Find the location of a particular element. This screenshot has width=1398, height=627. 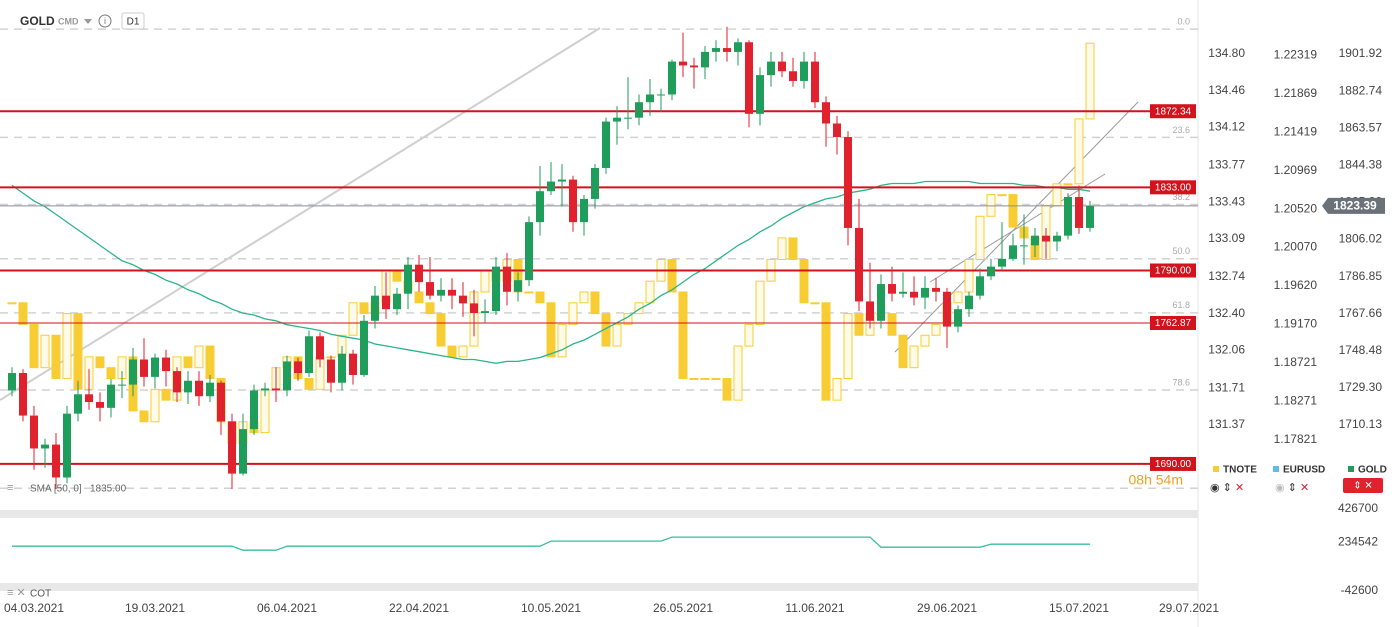

y-tick-label: 1.19620 is located at coordinates (1296, 285).